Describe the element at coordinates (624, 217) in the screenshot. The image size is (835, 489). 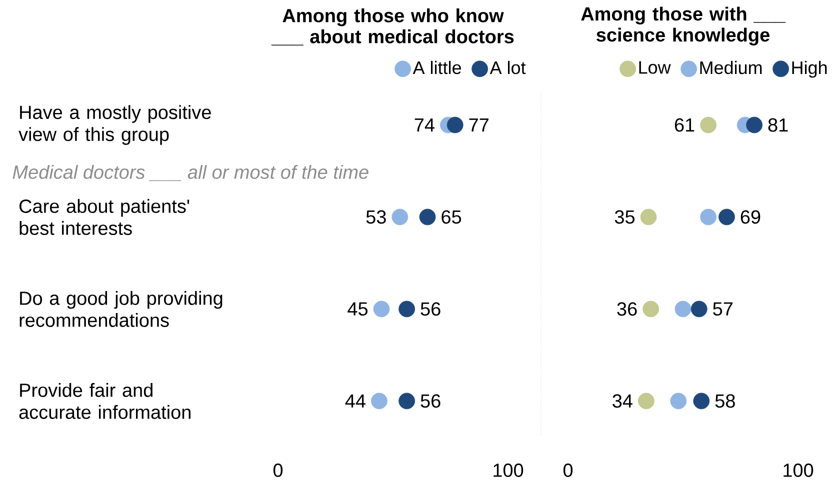
I see `data-label: 35` at that location.